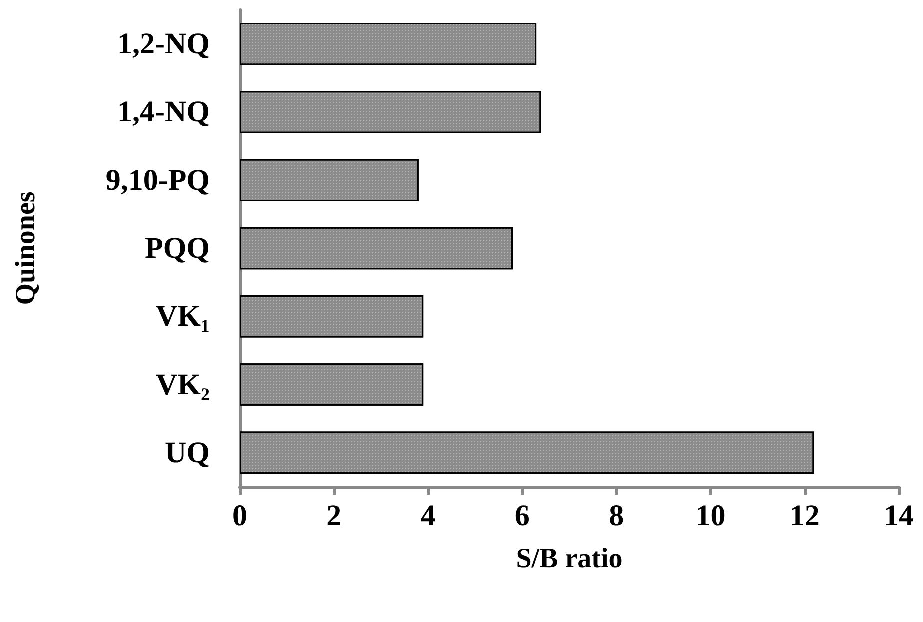 The image size is (923, 622). Describe the element at coordinates (616, 516) in the screenshot. I see `x-tick-label: 8` at that location.